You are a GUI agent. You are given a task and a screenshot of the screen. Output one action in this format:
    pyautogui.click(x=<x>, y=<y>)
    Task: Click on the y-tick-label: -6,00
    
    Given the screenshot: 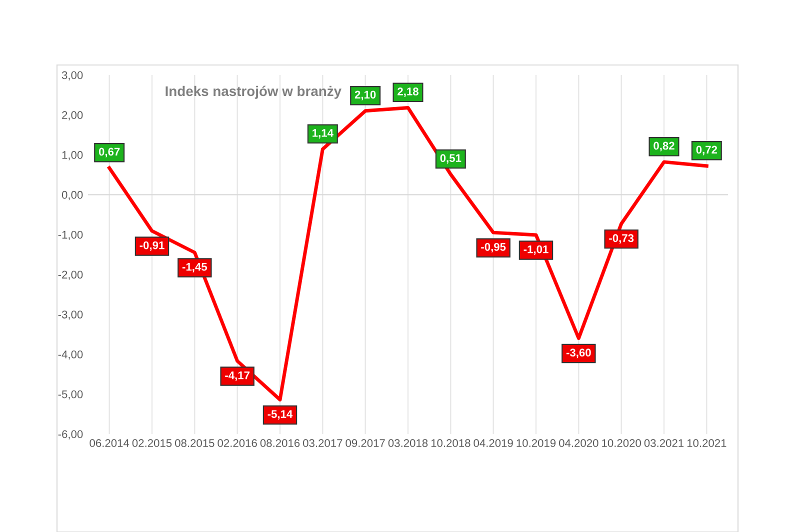 What is the action you would take?
    pyautogui.click(x=70, y=435)
    